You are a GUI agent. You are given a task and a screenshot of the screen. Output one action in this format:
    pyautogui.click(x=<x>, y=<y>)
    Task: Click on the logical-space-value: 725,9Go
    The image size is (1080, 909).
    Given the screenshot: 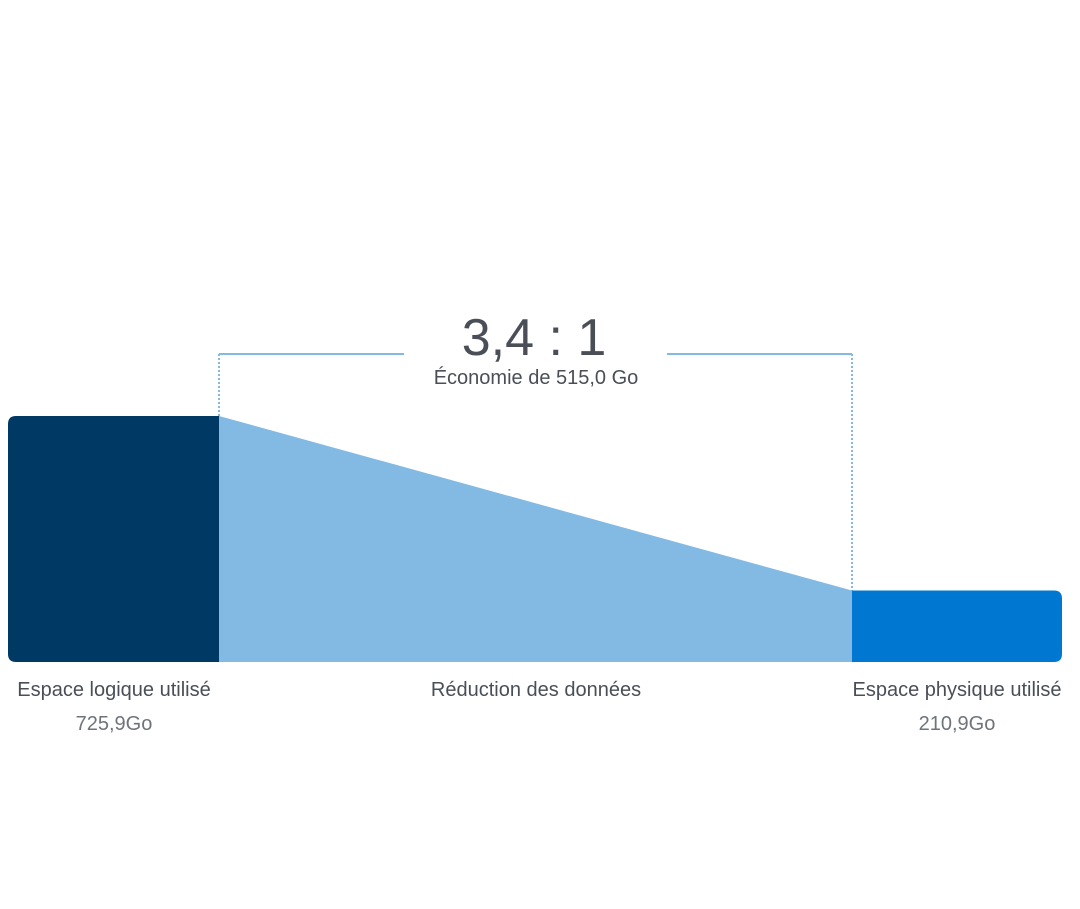 What is the action you would take?
    pyautogui.click(x=114, y=724)
    